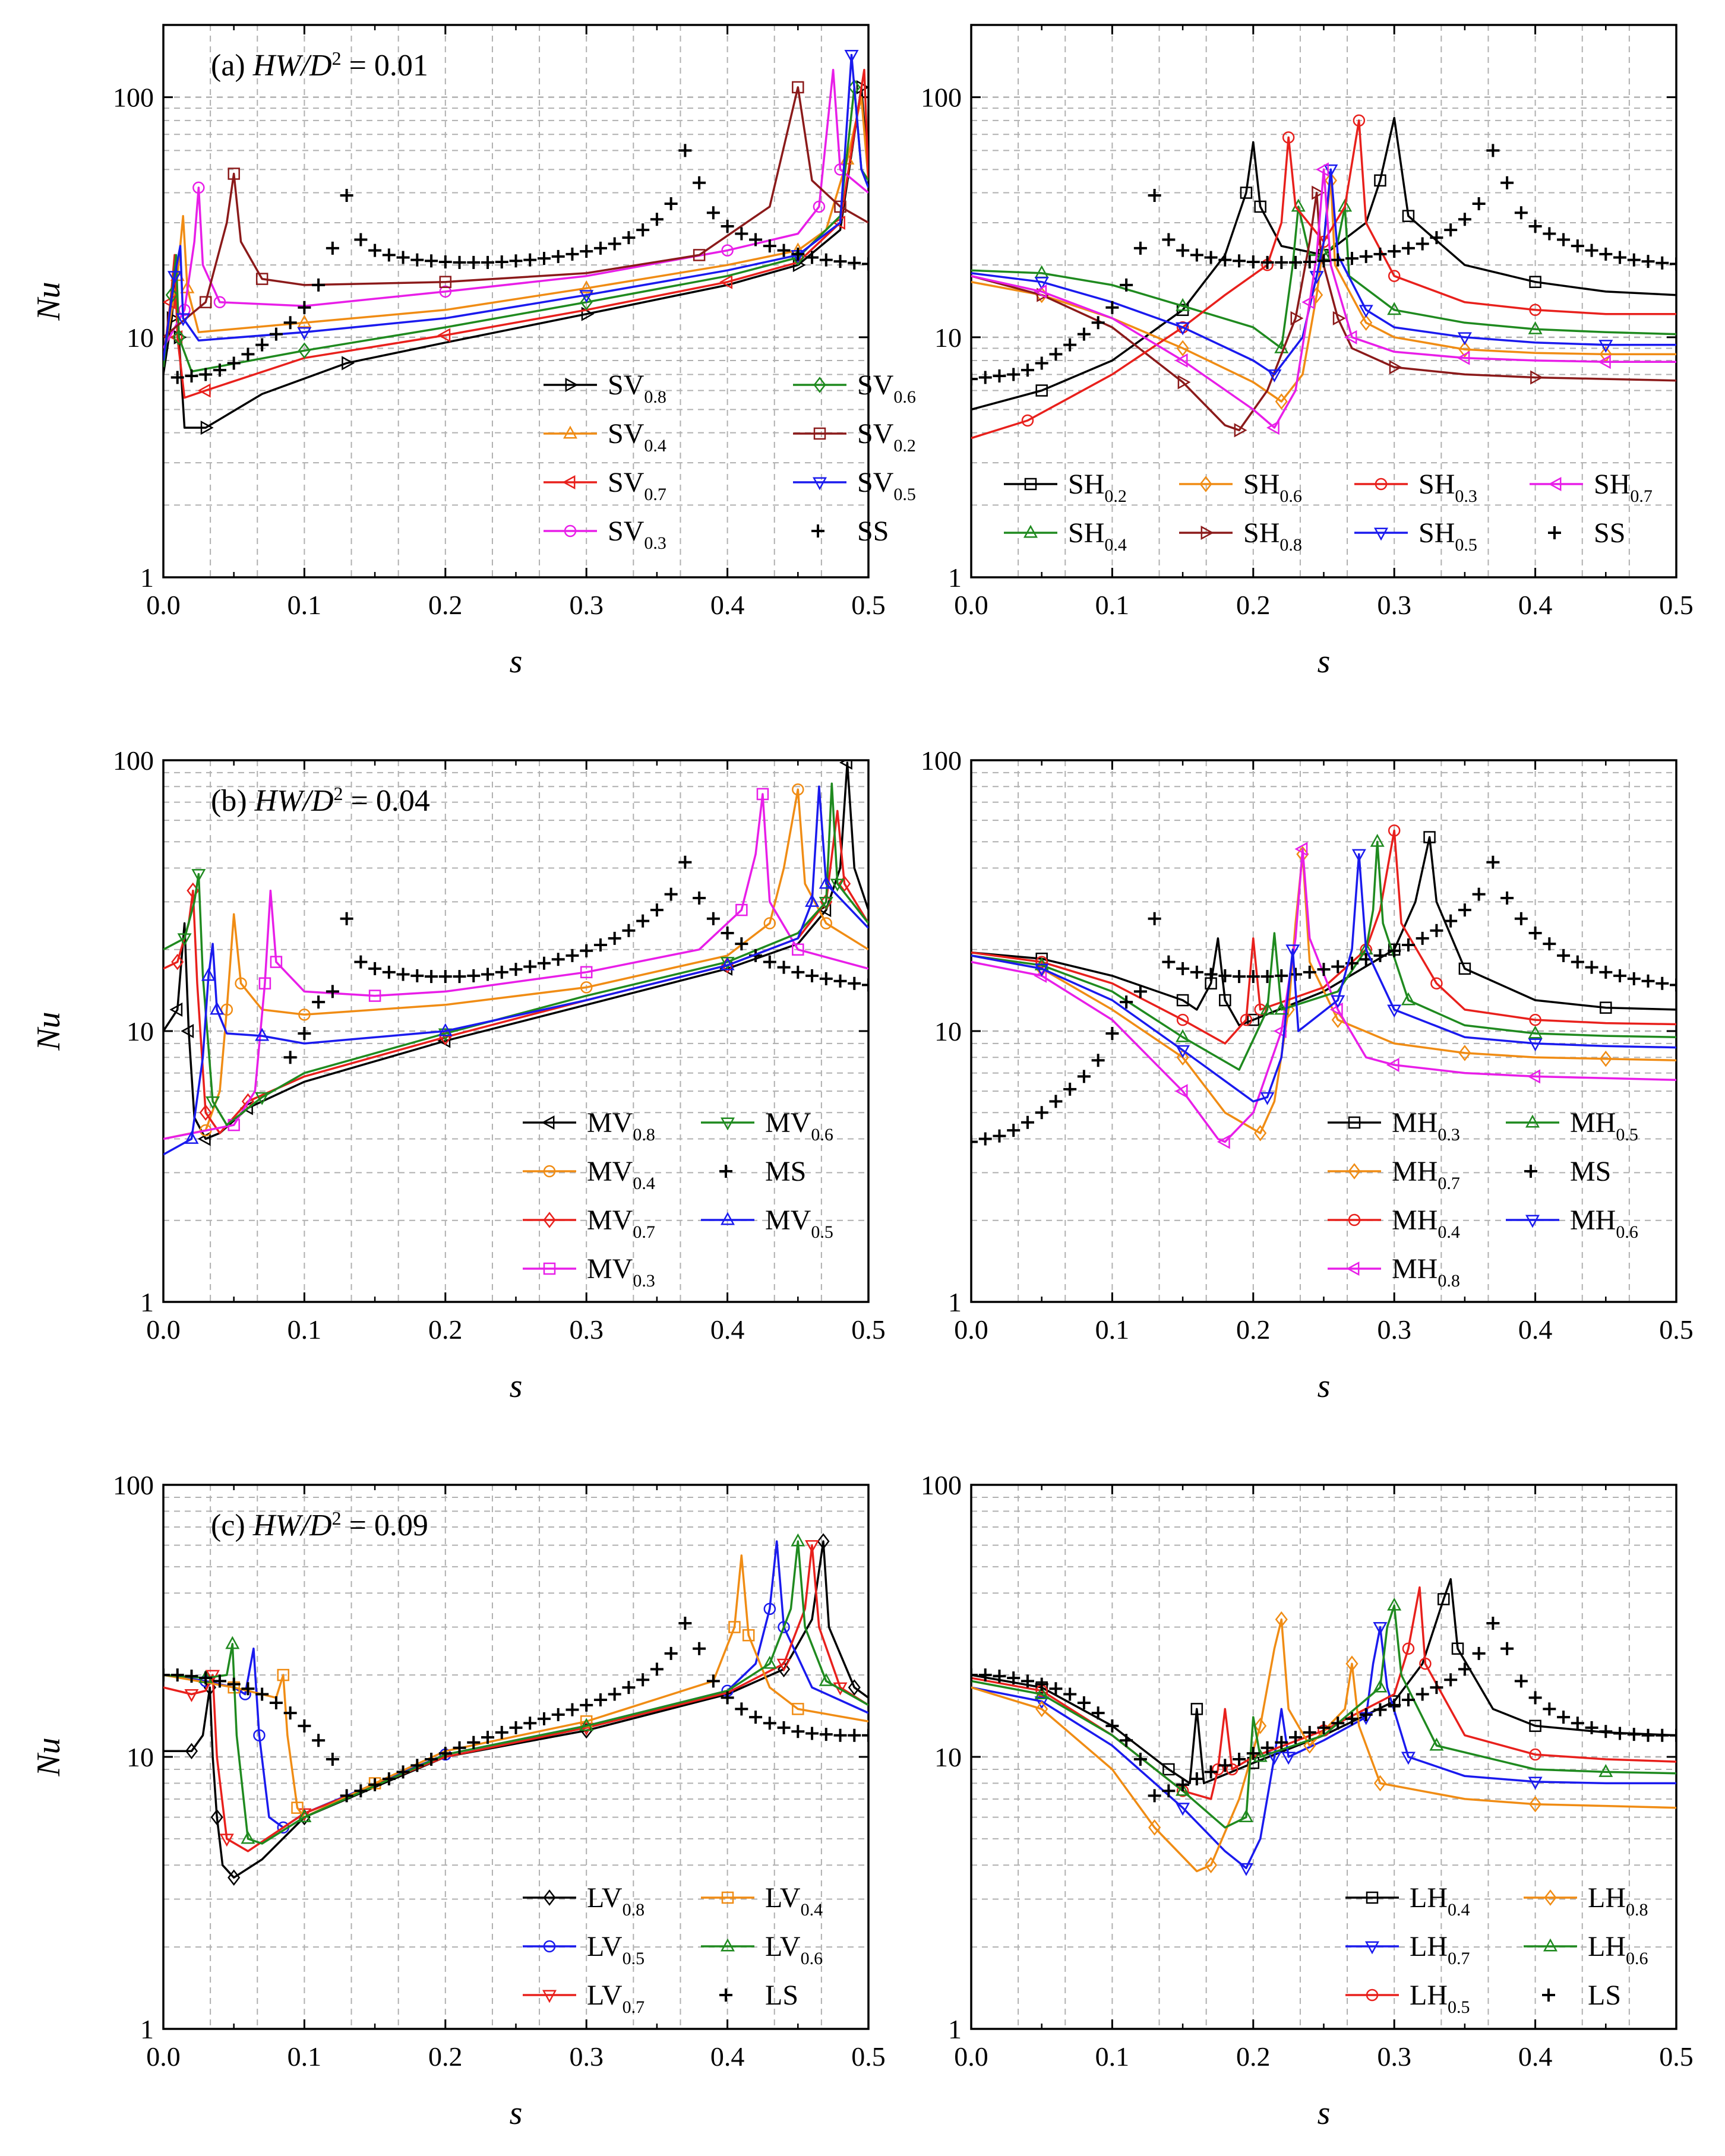 The height and width of the screenshot is (2156, 1725). I want to click on series-LV-0.4-marker, so click(298, 1807).